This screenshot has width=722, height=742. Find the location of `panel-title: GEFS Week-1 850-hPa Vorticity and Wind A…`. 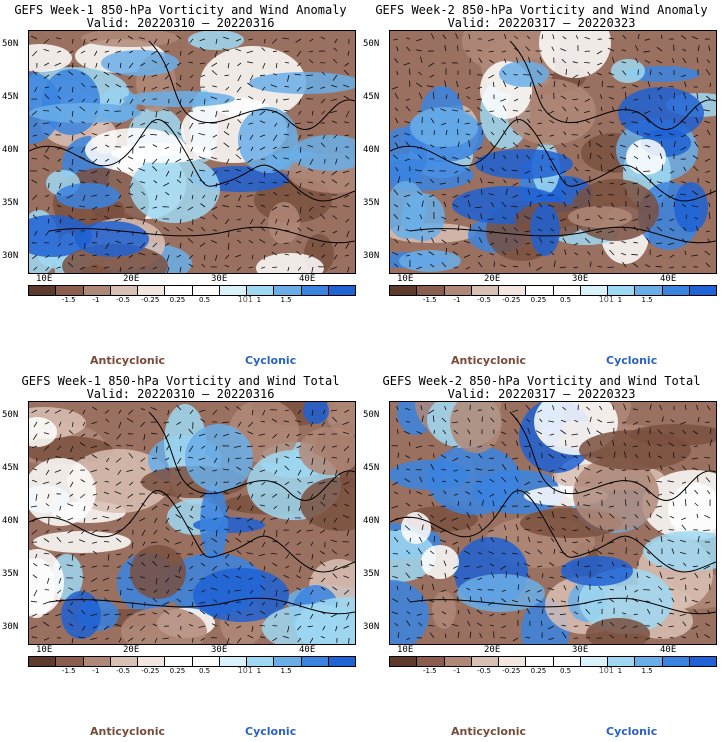

panel-title: GEFS Week-1 850-hPa Vorticity and Wind A… is located at coordinates (180, 10).